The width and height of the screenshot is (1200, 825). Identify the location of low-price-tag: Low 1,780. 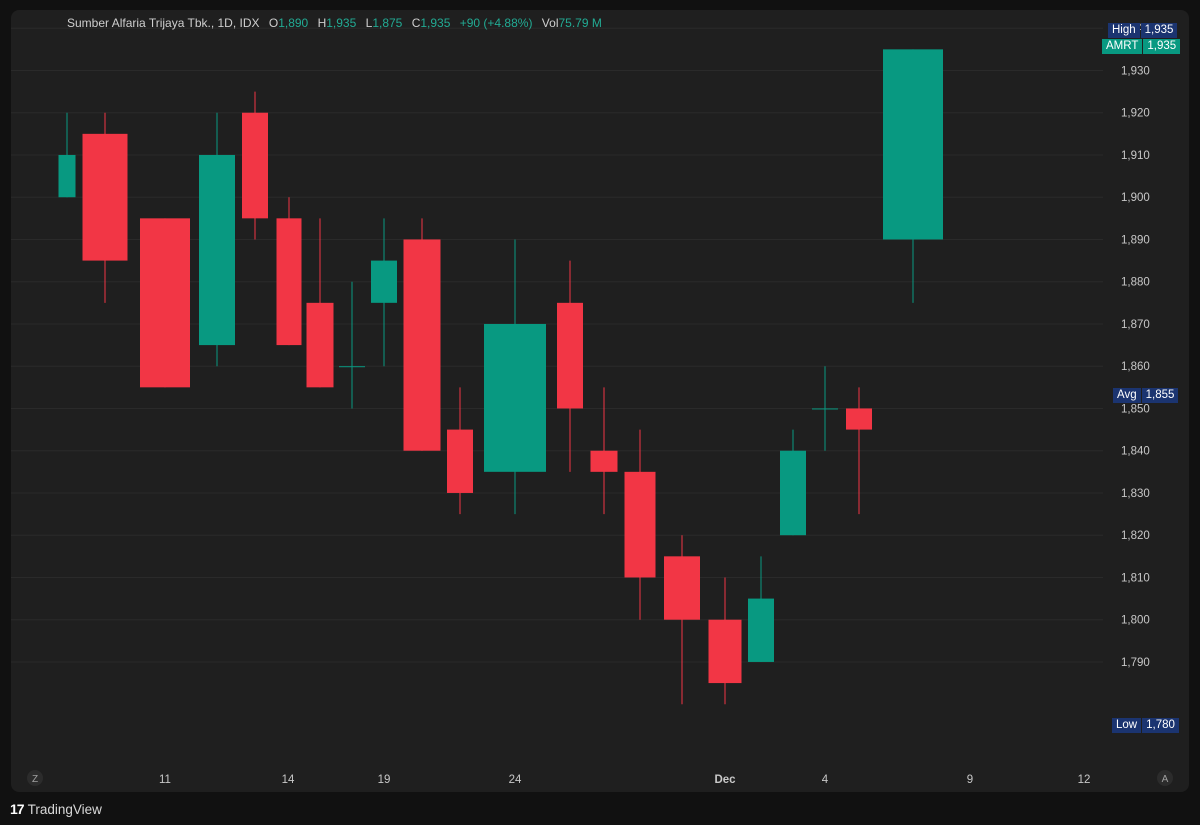
(1145, 725).